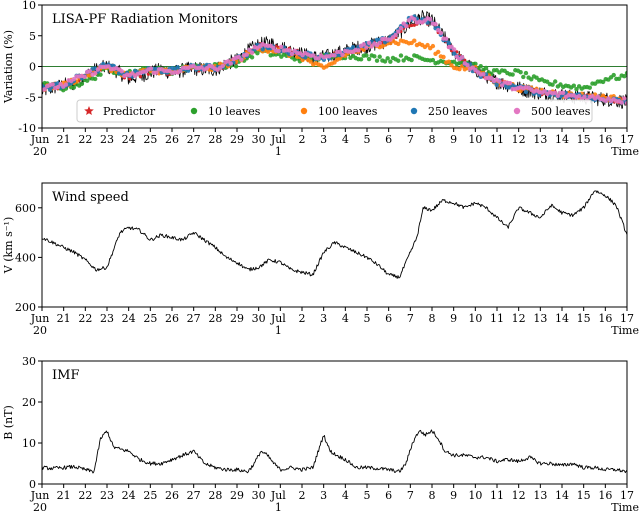 Image resolution: width=640 pixels, height=522 pixels. What do you see at coordinates (89, 110) in the screenshot?
I see `legend-marker-predictor` at bounding box center [89, 110].